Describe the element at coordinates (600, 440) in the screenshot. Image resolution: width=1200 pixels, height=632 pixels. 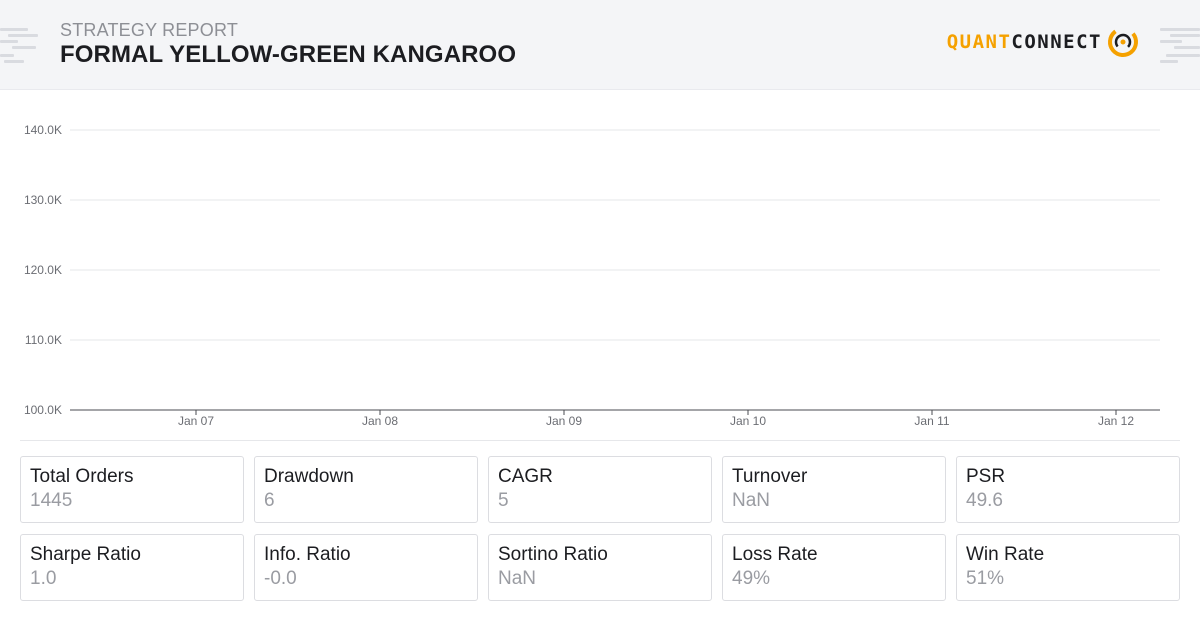
I see `chart-divider` at that location.